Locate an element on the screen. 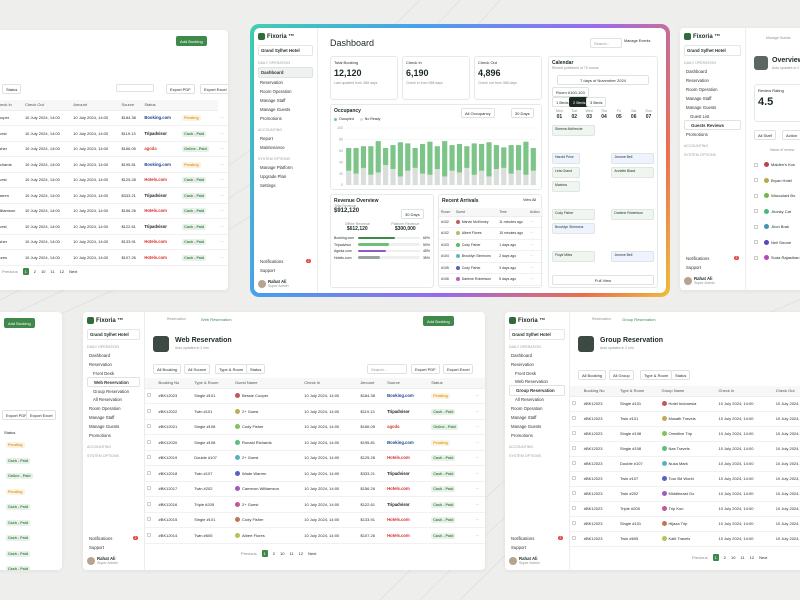  action-button: Action is located at coordinates (791, 135).